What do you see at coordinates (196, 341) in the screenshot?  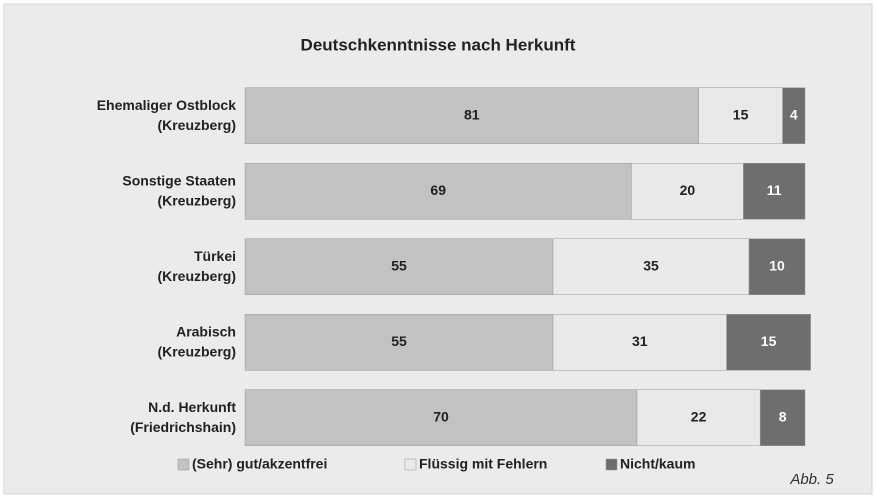 I see `y-tick-label: Arabisch (Kreuzberg)` at bounding box center [196, 341].